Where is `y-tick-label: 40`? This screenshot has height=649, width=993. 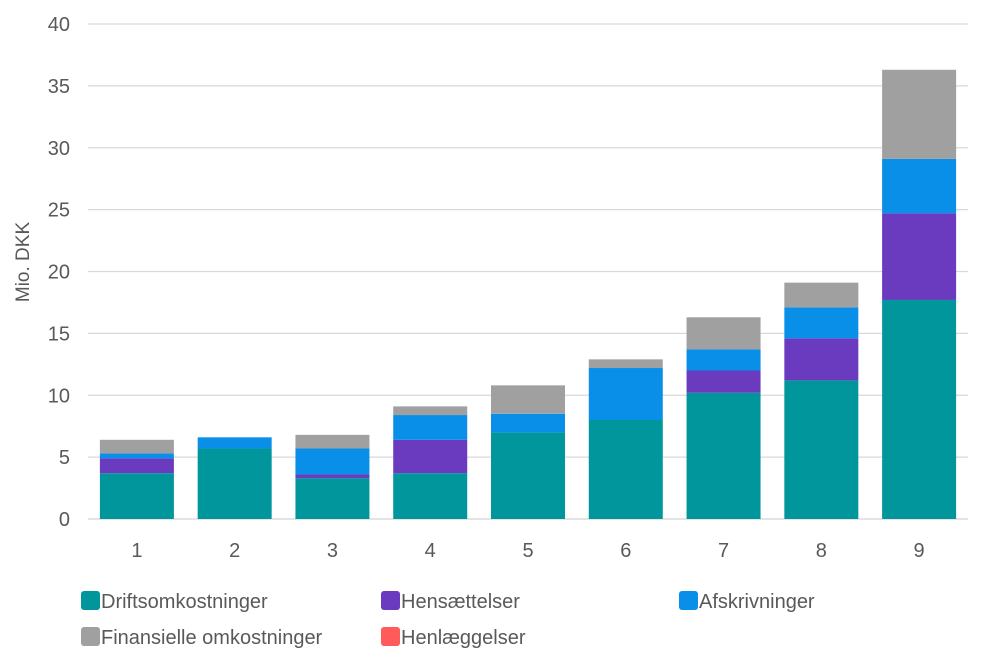 y-tick-label: 40 is located at coordinates (59, 25).